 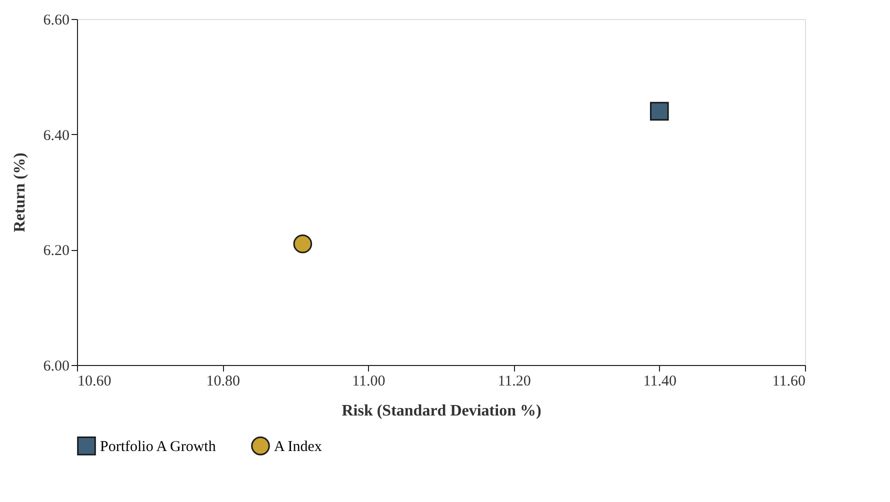 What do you see at coordinates (158, 446) in the screenshot?
I see `legend-label: Portfolio A Growth` at bounding box center [158, 446].